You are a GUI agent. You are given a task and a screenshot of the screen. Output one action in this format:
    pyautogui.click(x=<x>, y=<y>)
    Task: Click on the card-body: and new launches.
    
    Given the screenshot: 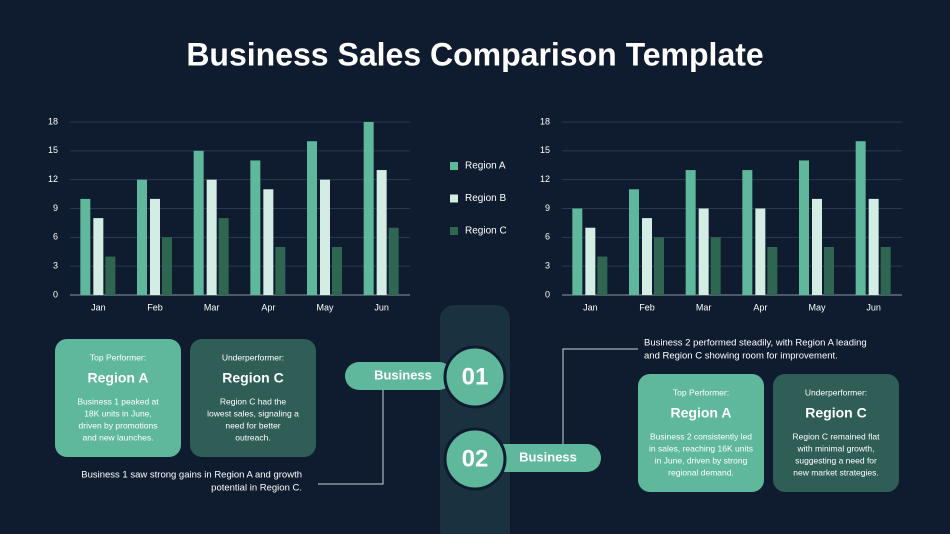 What is the action you would take?
    pyautogui.click(x=118, y=437)
    